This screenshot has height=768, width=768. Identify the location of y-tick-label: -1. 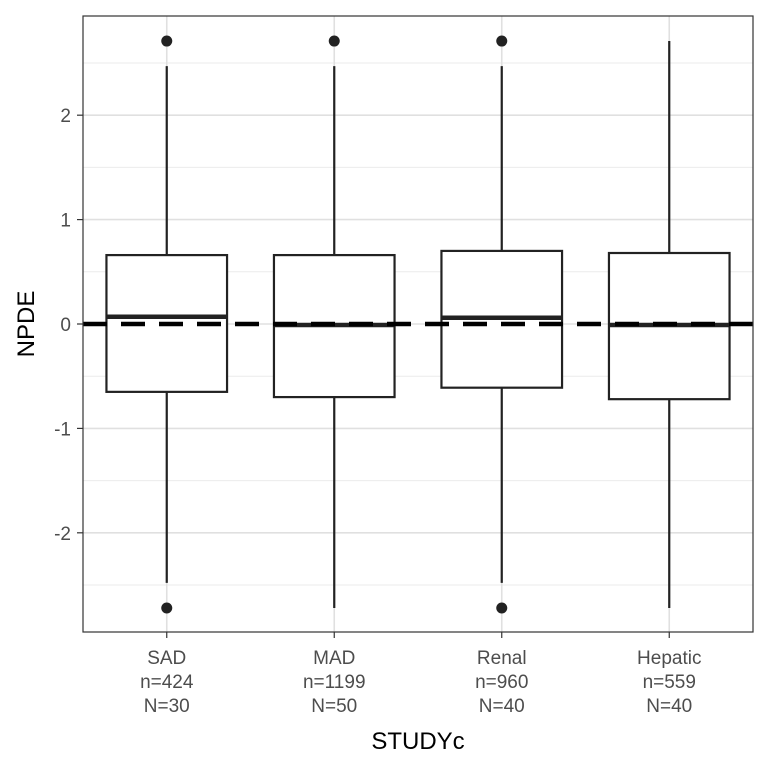
(62, 429).